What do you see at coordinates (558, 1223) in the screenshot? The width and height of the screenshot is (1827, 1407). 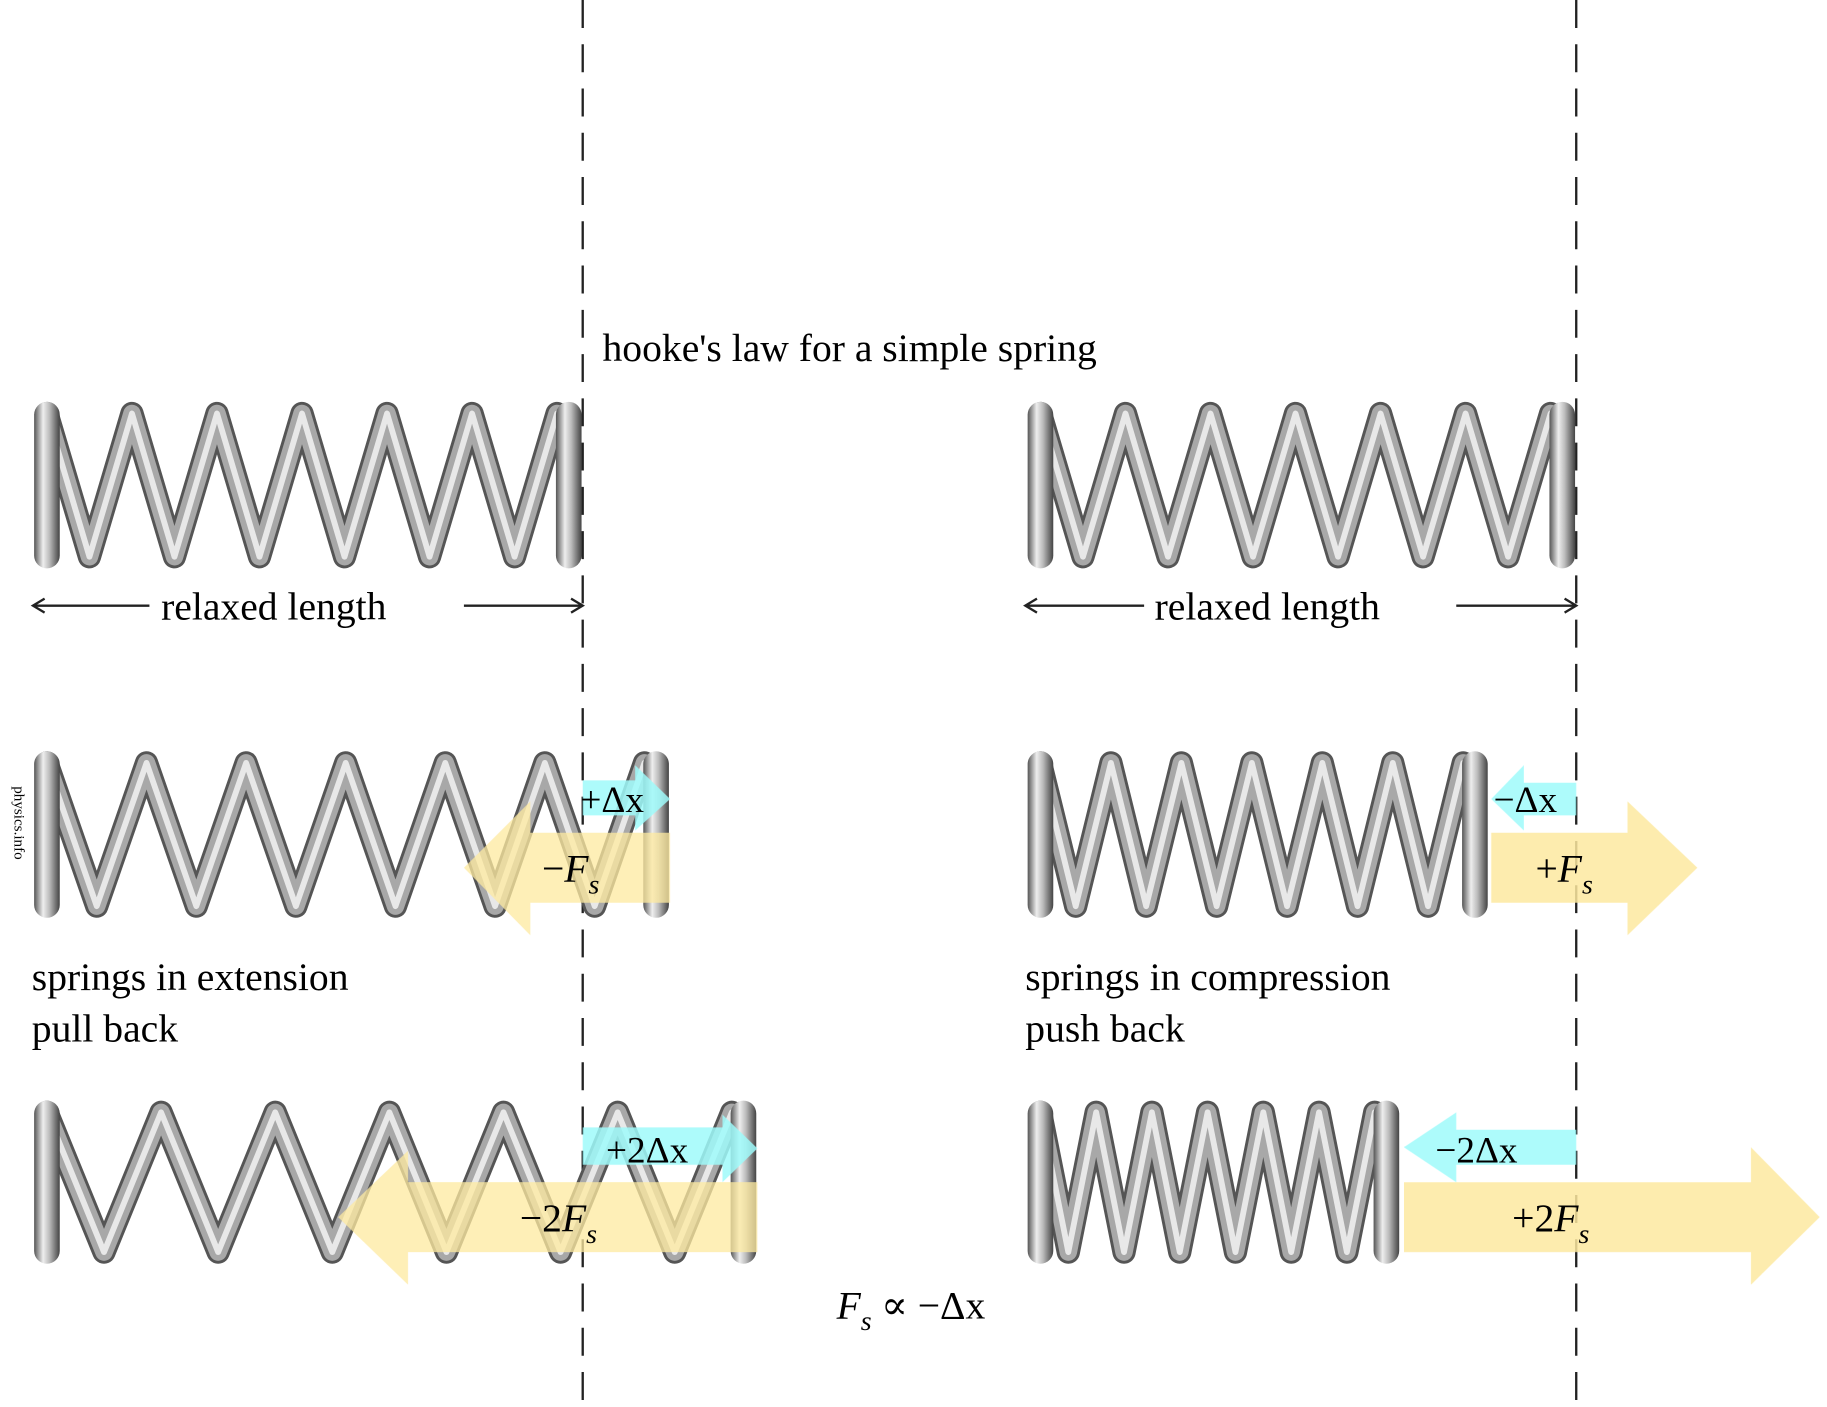 I see `force-label-ext-2: −2Fs` at bounding box center [558, 1223].